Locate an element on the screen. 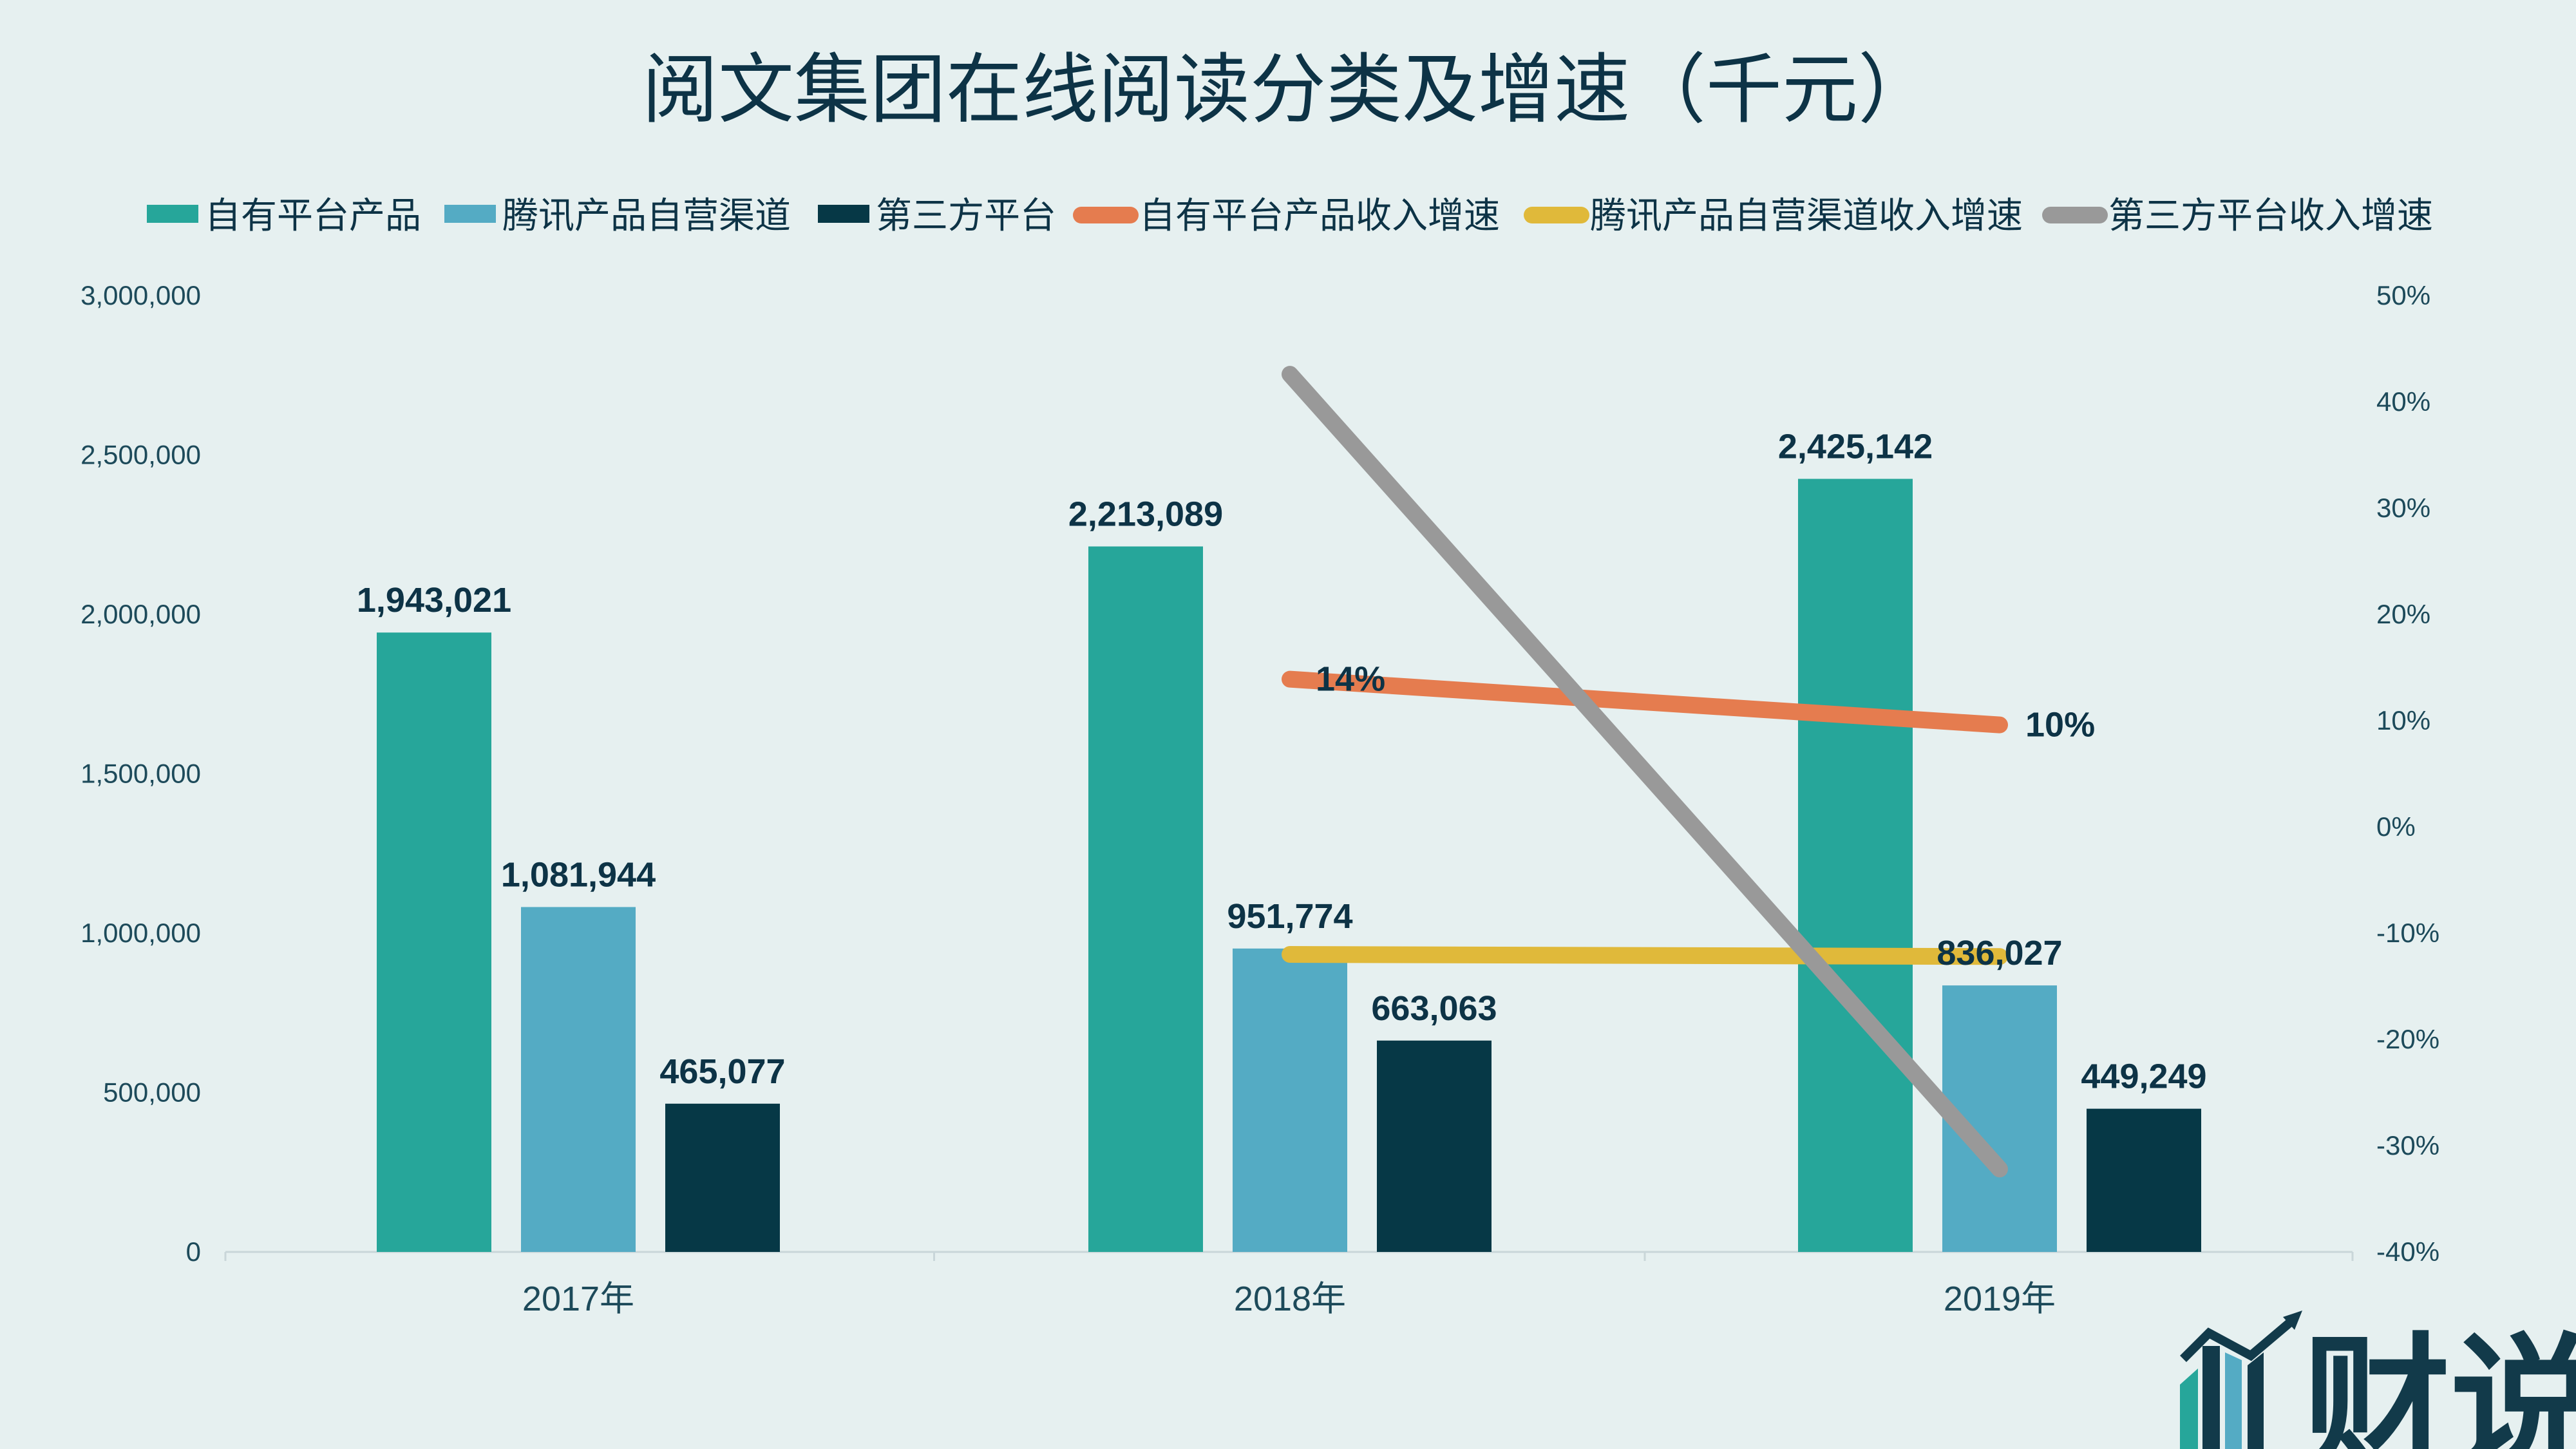 The image size is (2576, 1449). y-right-tick-label: 10% is located at coordinates (2403, 720).